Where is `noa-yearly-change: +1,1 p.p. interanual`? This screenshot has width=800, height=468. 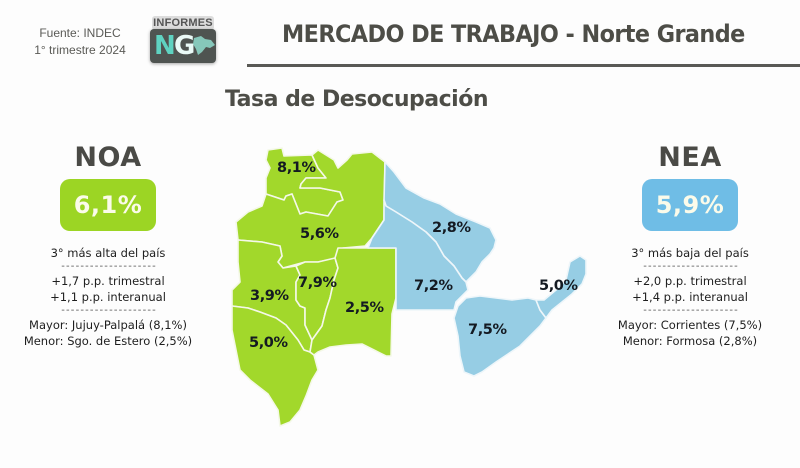
noa-yearly-change: +1,1 p.p. interanual is located at coordinates (108, 297).